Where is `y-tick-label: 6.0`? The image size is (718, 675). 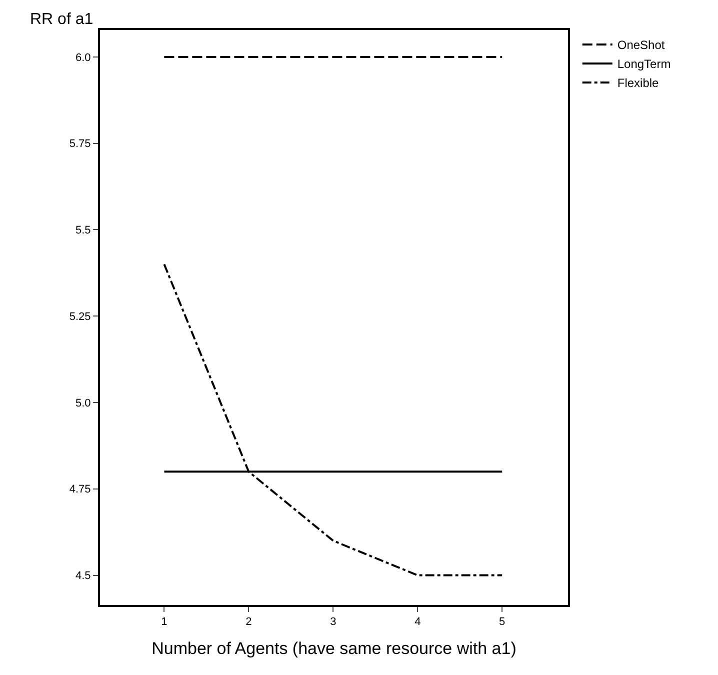
y-tick-label: 6.0 is located at coordinates (83, 58).